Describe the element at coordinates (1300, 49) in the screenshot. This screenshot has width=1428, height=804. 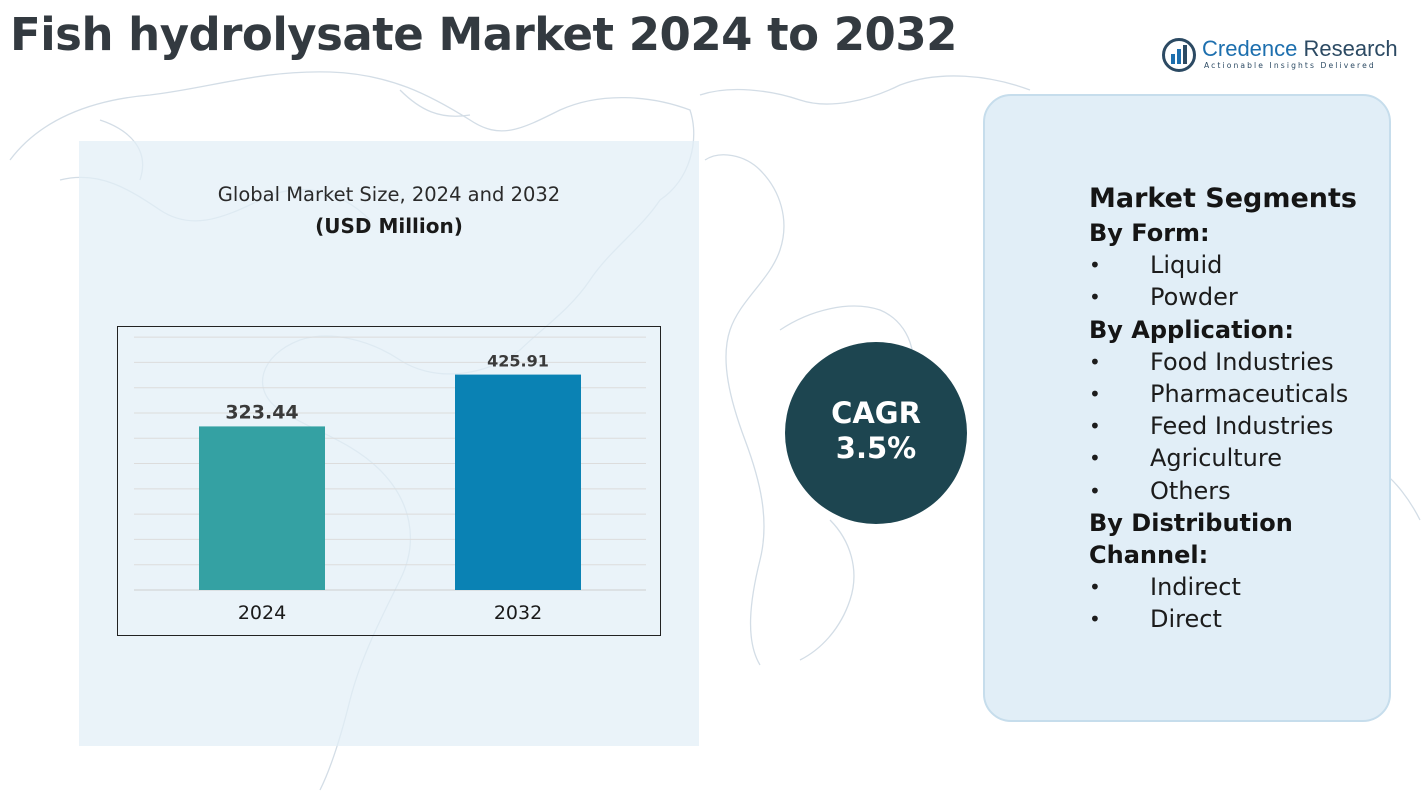
I see `logo-name: Credence Research` at that location.